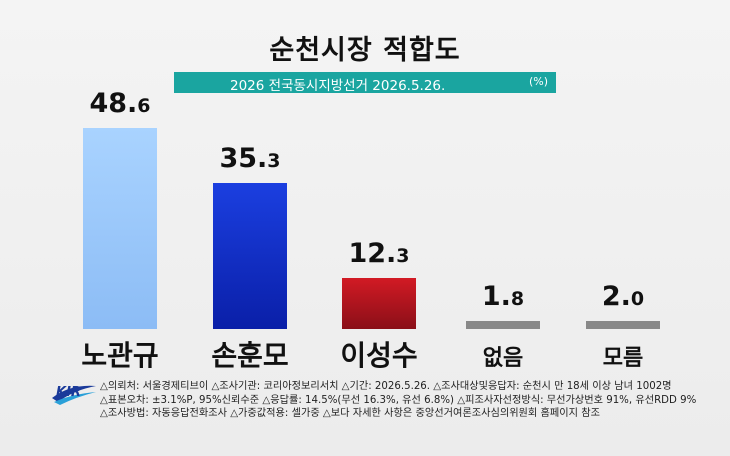 Image resolution: width=730 pixels, height=456 pixels. What do you see at coordinates (338, 86) in the screenshot?
I see `chart-subtitle: 2026 전국동시지방선거 2026.5.26.` at bounding box center [338, 86].